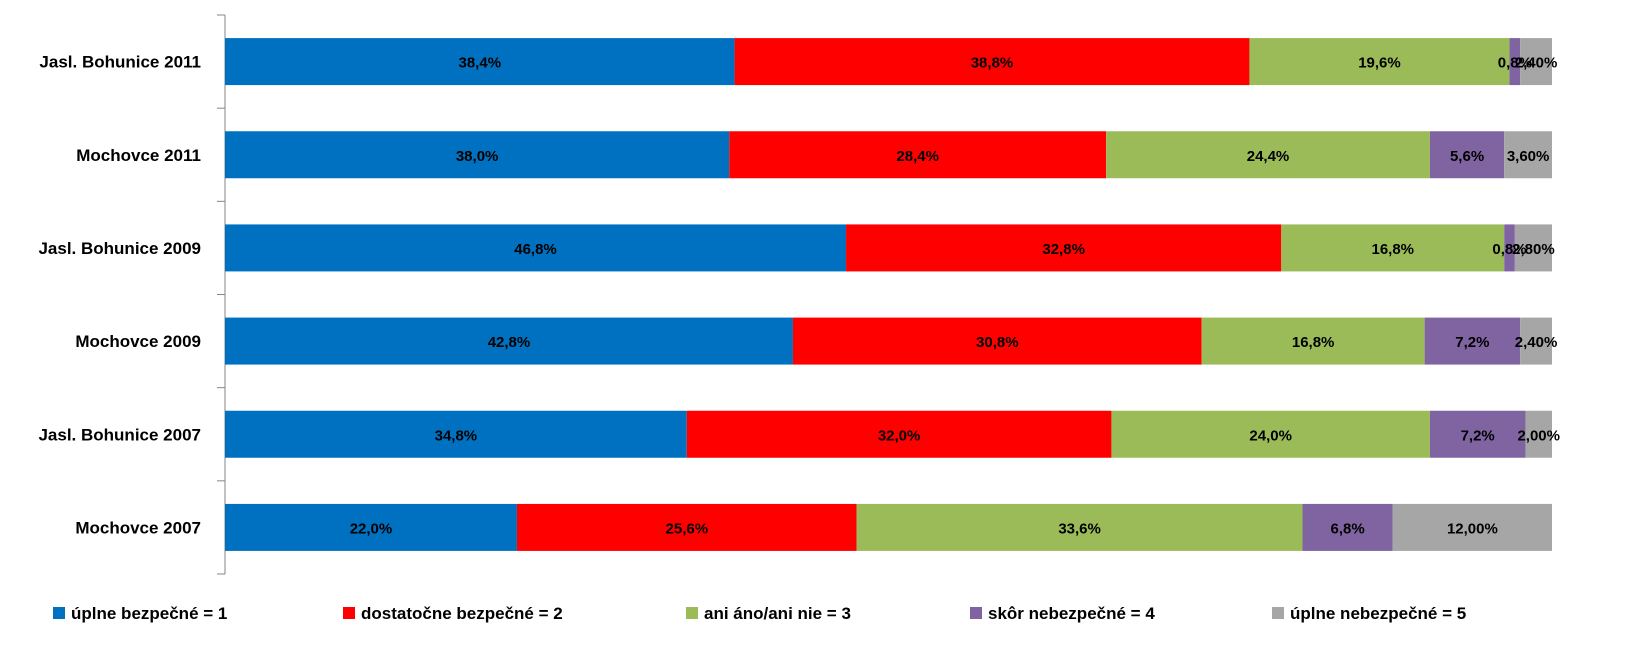  I want to click on data-label: 12,00%, so click(1472, 528).